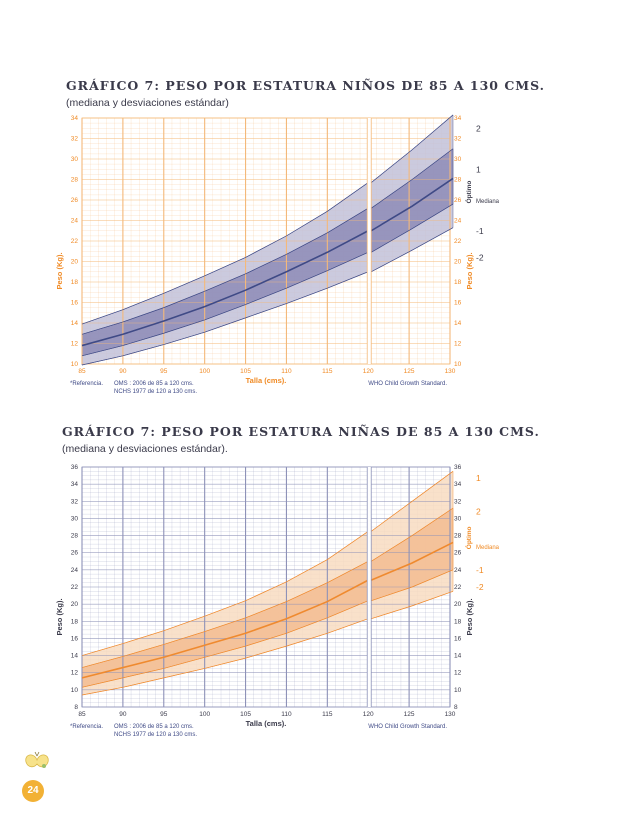  Describe the element at coordinates (456, 707) in the screenshot. I see `y-tick-label-right: 8` at that location.